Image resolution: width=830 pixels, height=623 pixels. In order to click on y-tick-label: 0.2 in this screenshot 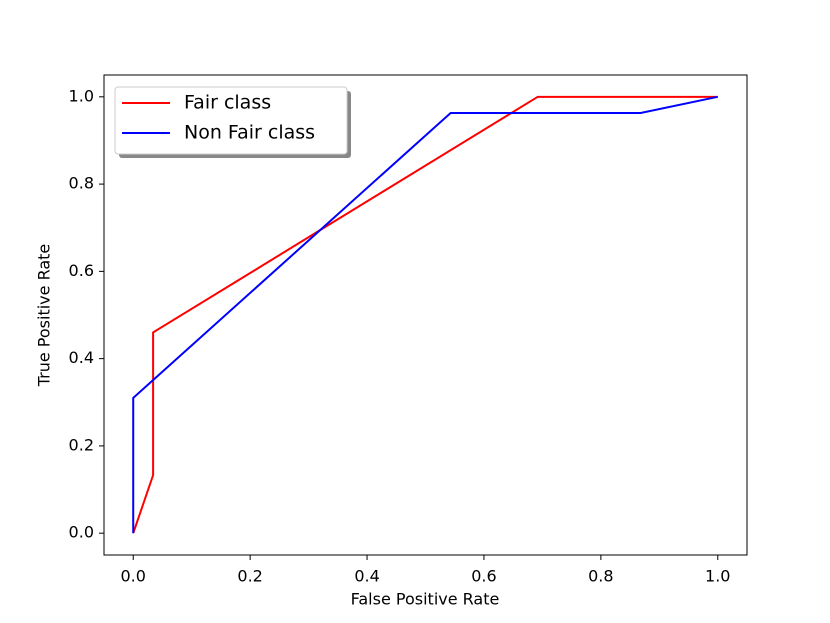, I will do `click(81, 444)`.